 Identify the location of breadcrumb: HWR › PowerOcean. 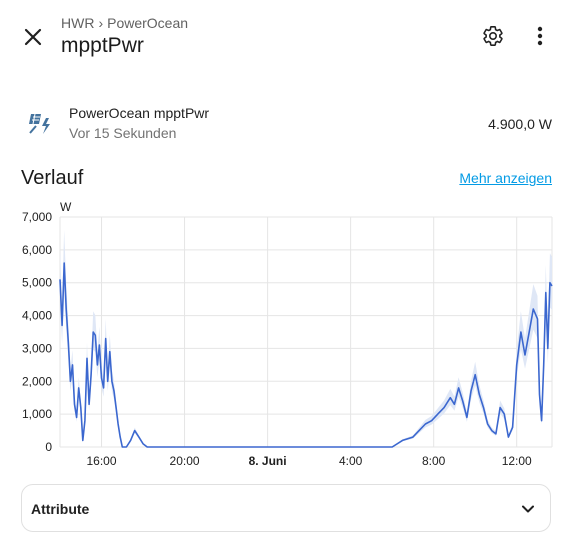
(124, 23).